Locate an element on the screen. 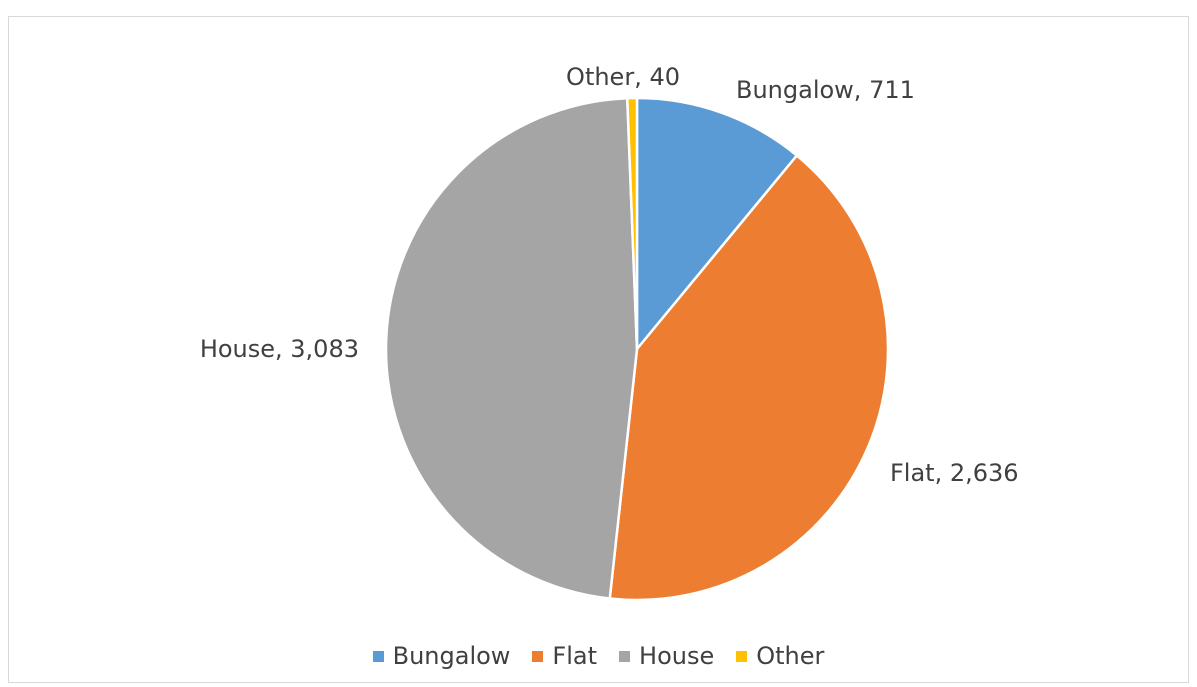 The image size is (1197, 687). data-label-bungalow: Bungalow, 711 is located at coordinates (825, 90).